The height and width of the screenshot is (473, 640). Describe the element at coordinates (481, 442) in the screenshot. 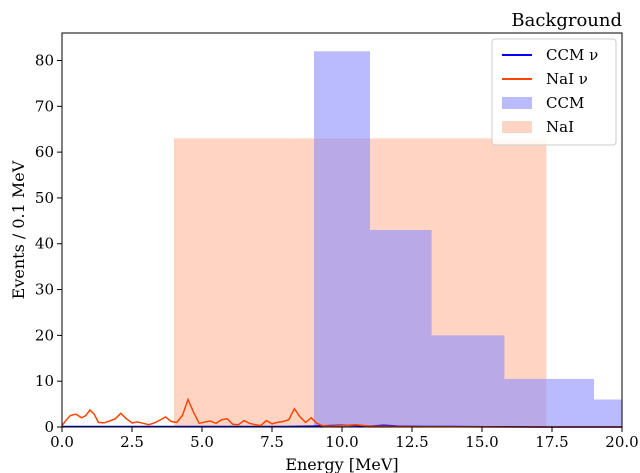

I see `x-tick-label: 15.0` at that location.